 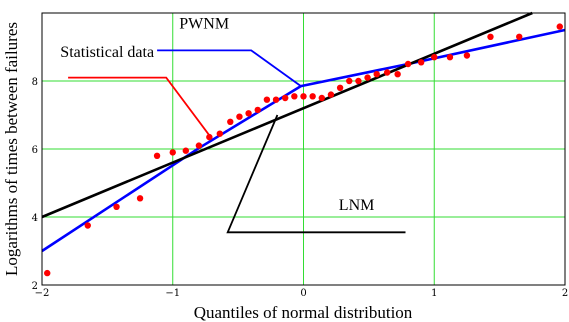 I want to click on lnm-label: LNM, so click(x=357, y=205).